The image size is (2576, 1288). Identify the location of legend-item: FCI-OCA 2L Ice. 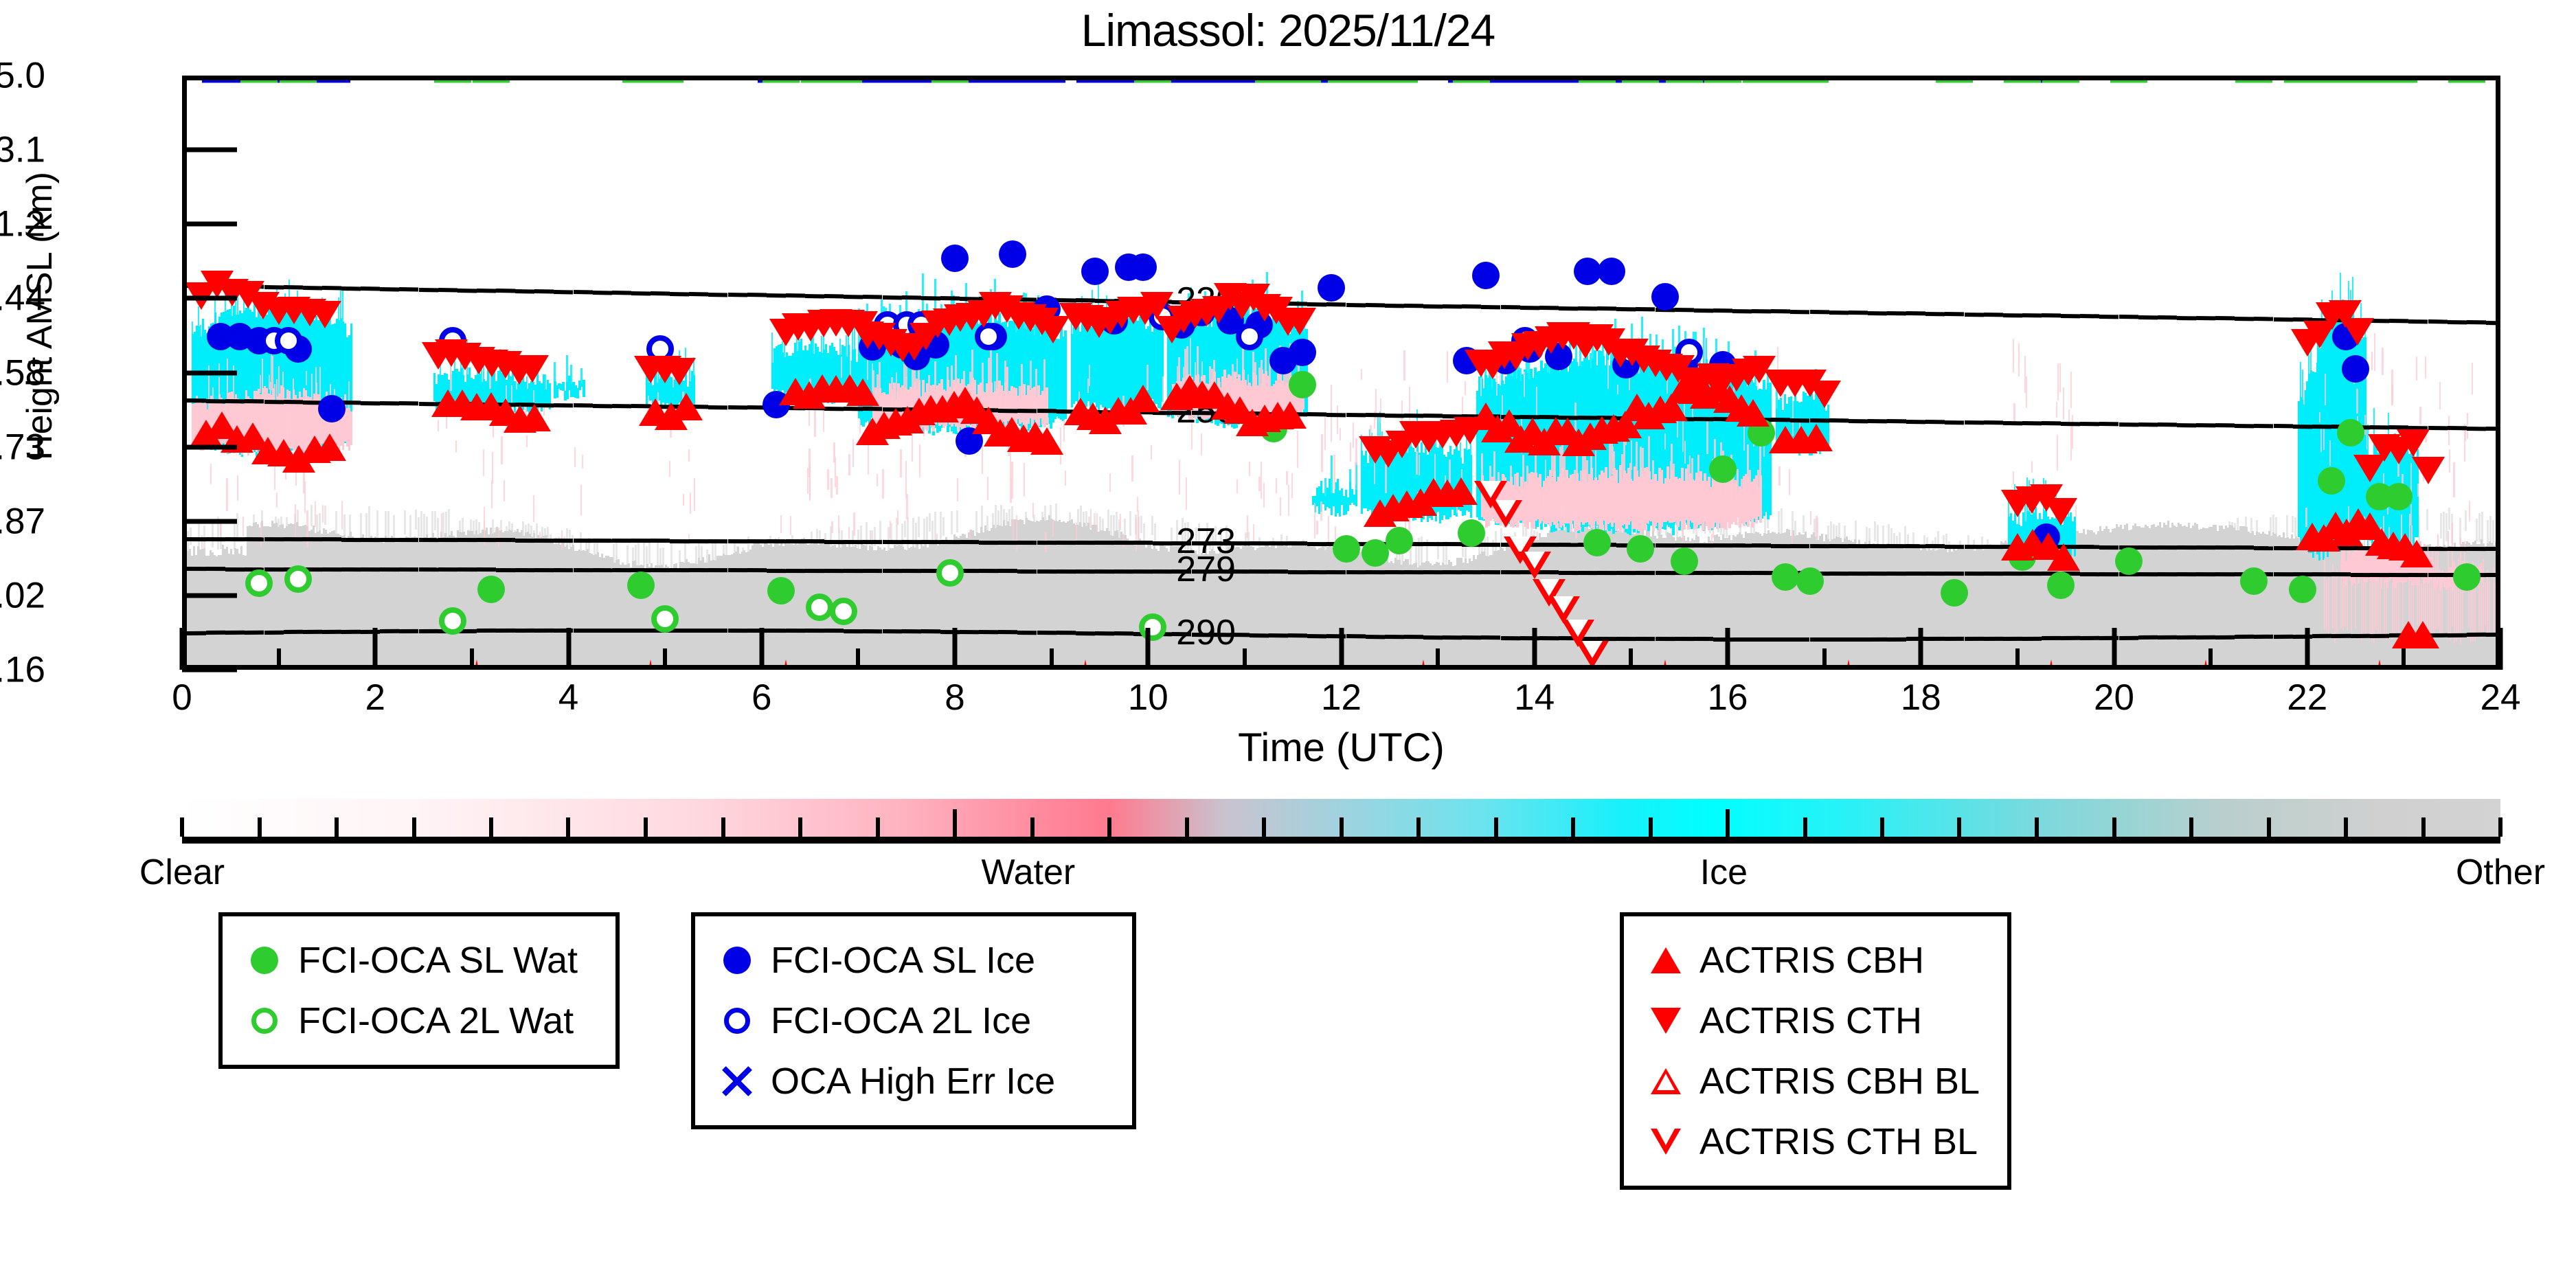
(912, 1021).